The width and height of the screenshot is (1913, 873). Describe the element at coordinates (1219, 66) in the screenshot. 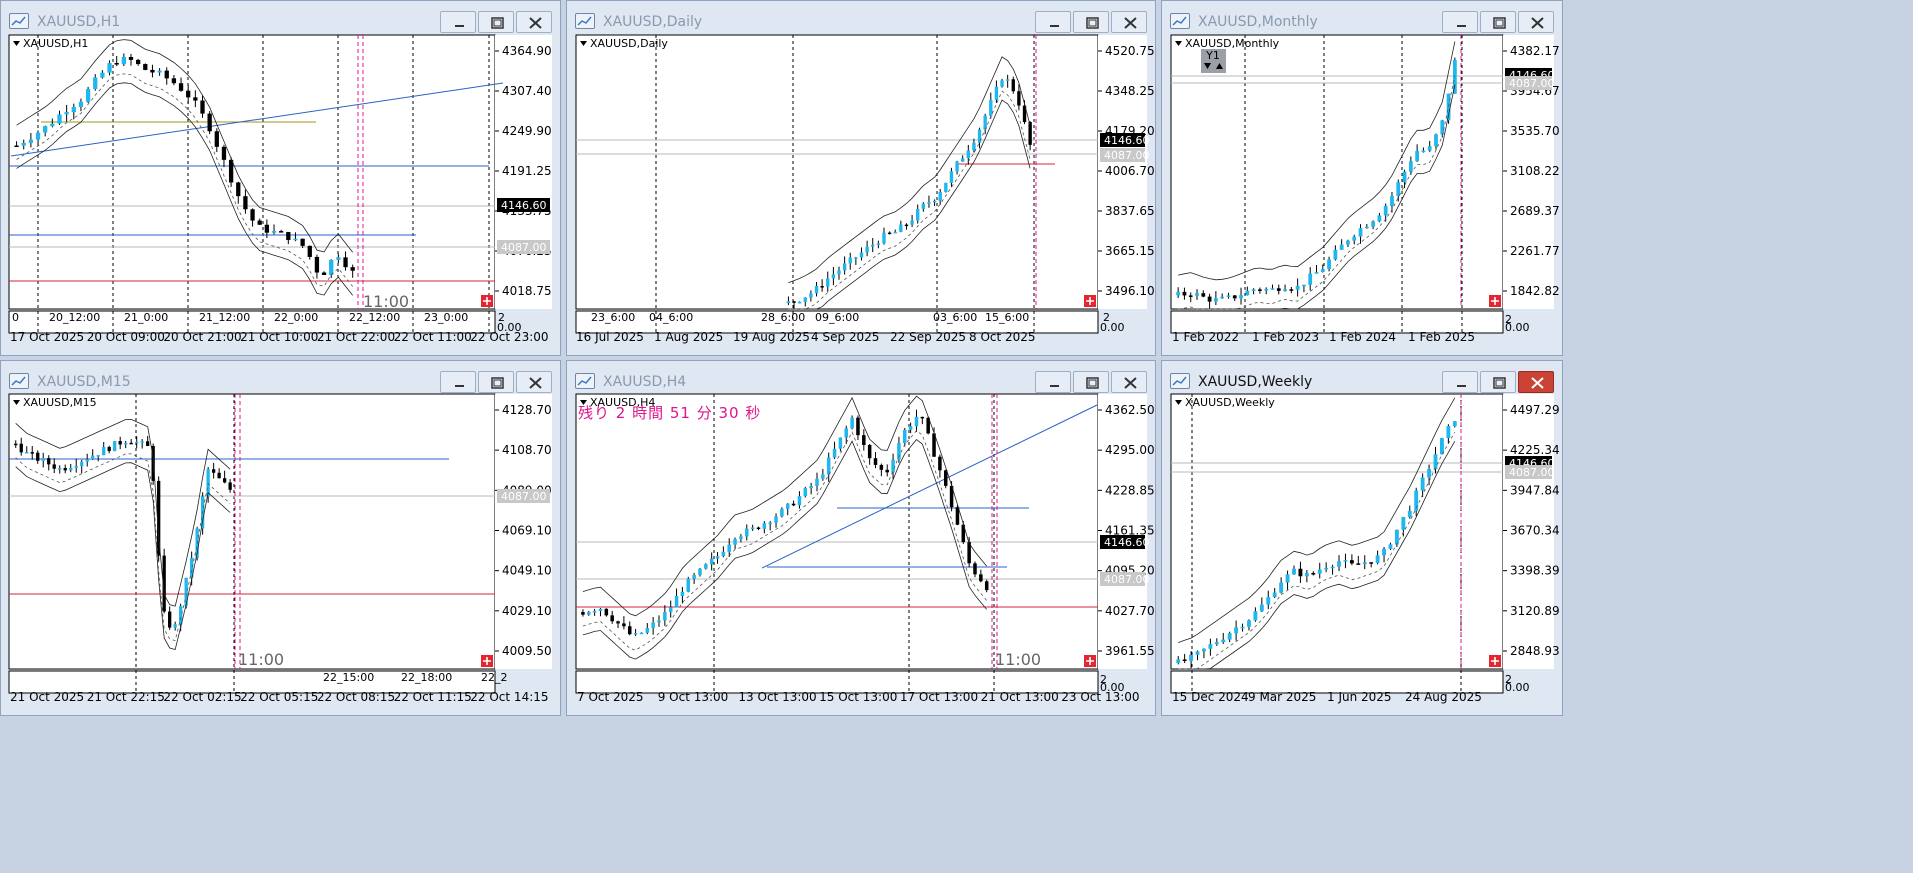

I see `scale-up-icon` at that location.